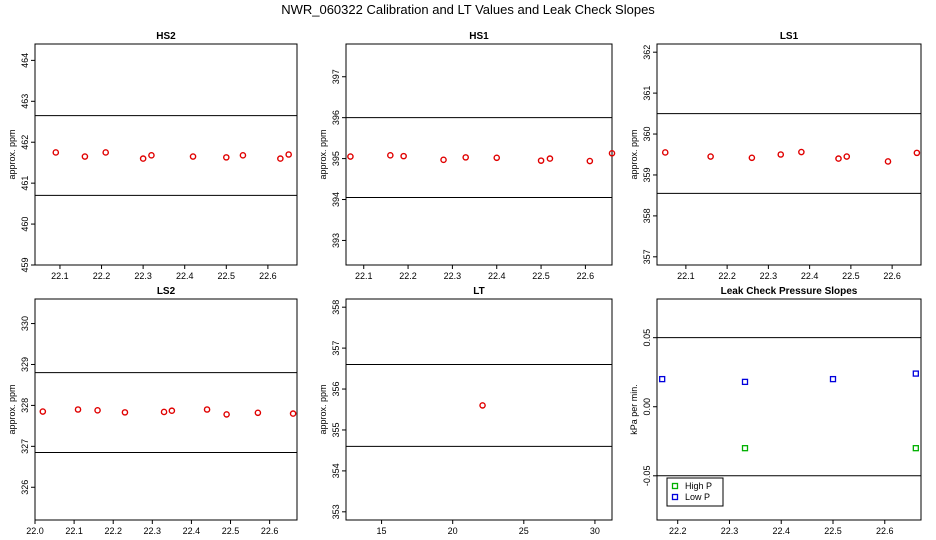 Image resolution: width=936 pixels, height=540 pixels. Describe the element at coordinates (336, 470) in the screenshot. I see `y-tick-label: 354` at that location.